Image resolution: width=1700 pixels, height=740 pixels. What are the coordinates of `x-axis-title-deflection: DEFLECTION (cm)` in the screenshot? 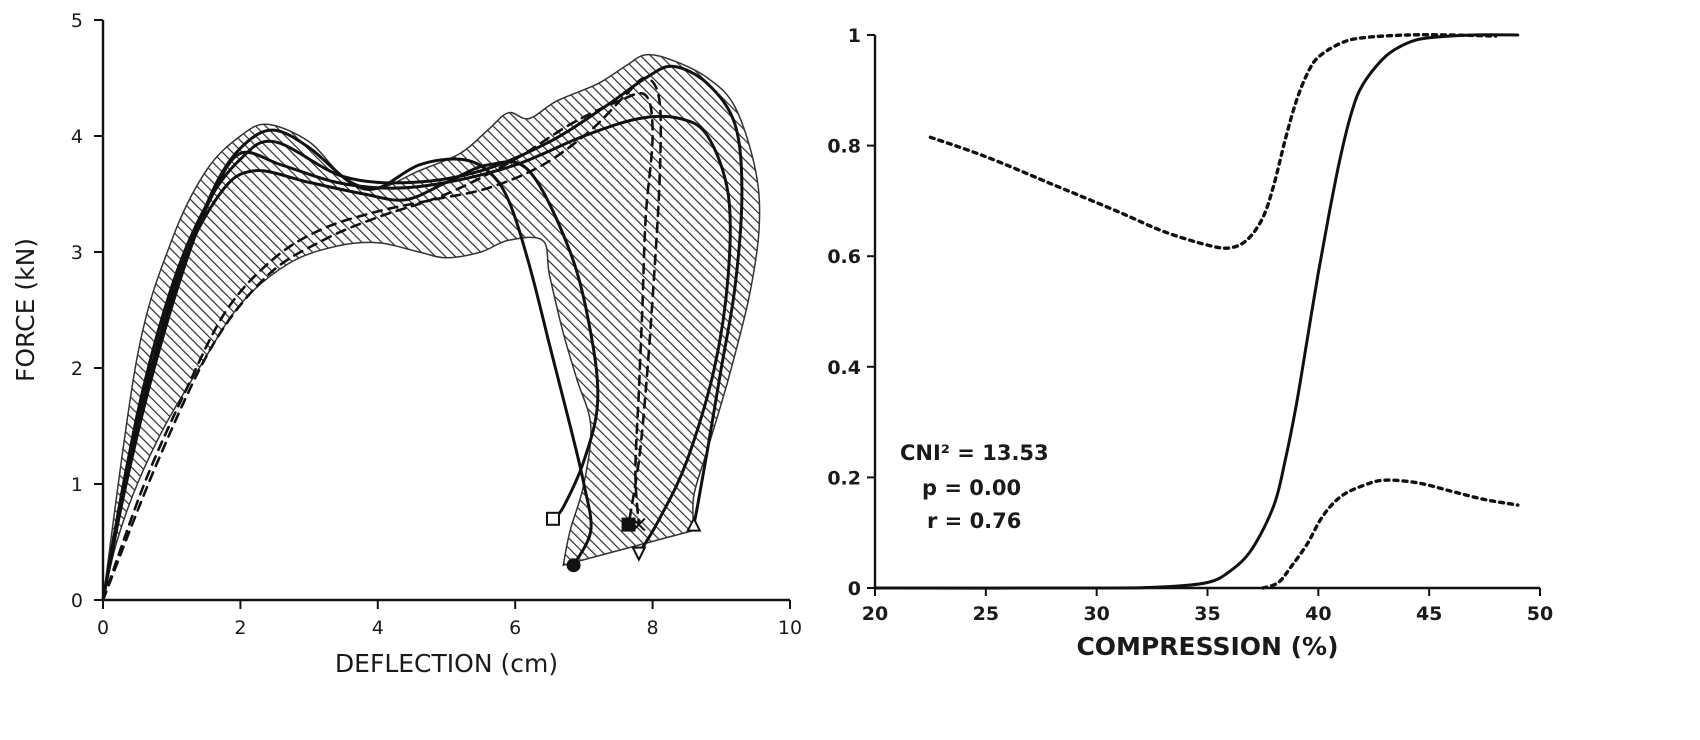 It's located at (446, 663).